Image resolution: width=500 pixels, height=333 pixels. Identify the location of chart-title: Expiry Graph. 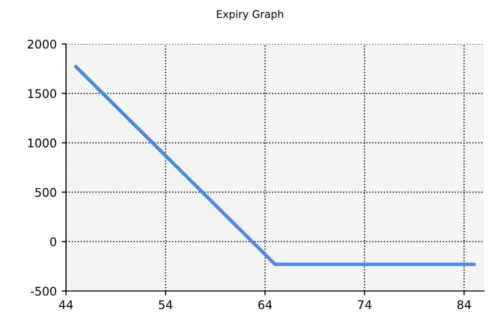
(250, 15).